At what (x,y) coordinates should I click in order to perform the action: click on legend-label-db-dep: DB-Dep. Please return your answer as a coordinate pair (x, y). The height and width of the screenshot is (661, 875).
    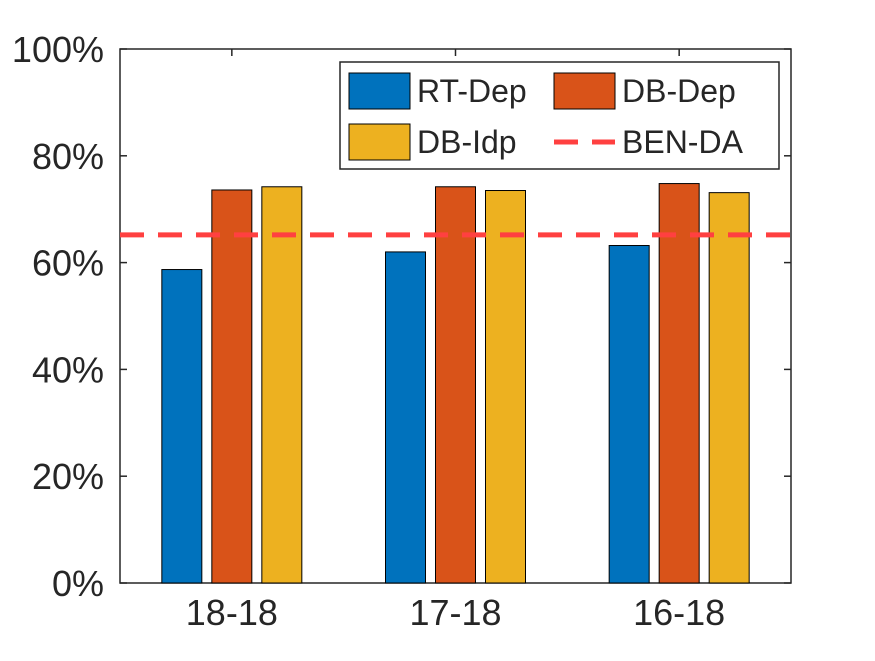
    Looking at the image, I should click on (679, 91).